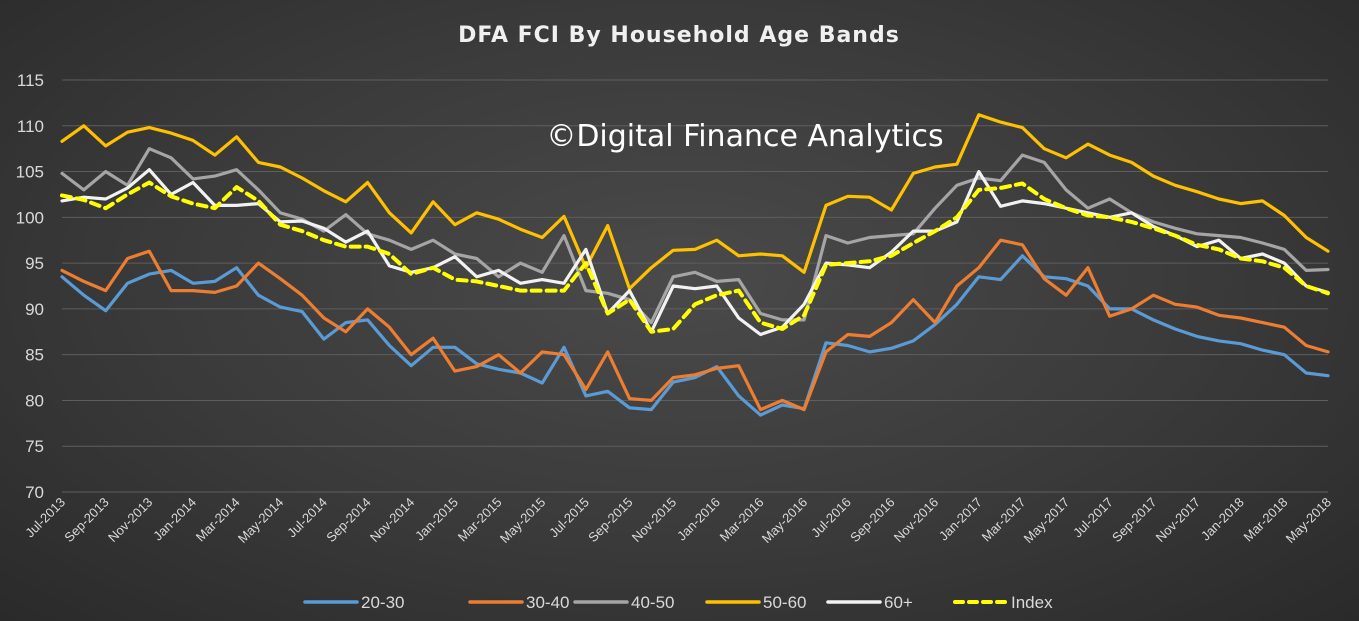 The width and height of the screenshot is (1359, 621). I want to click on y-tick-label: 110, so click(30, 126).